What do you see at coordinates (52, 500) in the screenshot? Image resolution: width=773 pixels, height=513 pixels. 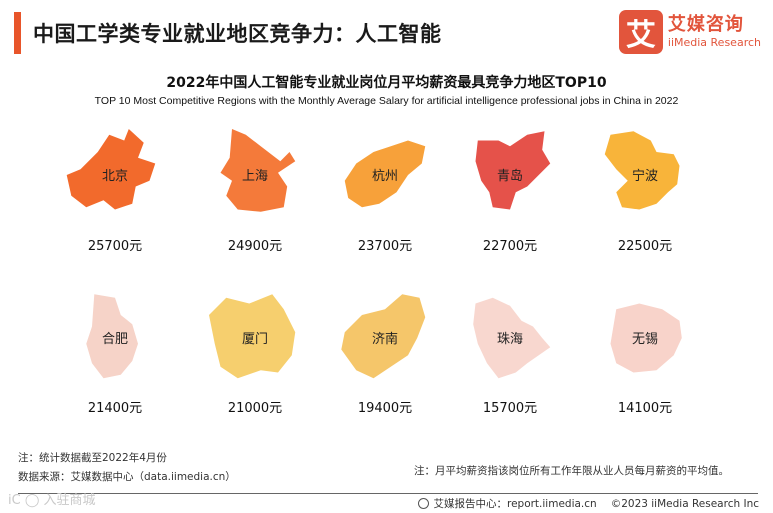 I see `watermark: iC ◯ 入驻商城` at bounding box center [52, 500].